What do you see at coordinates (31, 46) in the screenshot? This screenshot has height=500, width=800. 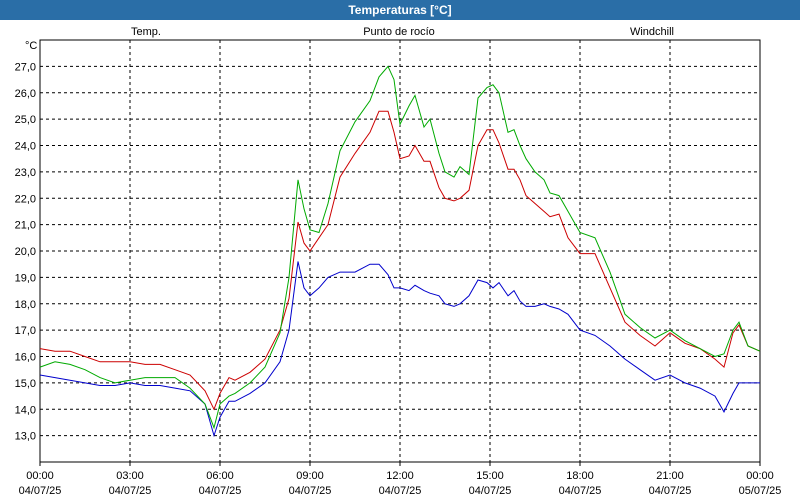 I see `y-axis-label: °C` at bounding box center [31, 46].